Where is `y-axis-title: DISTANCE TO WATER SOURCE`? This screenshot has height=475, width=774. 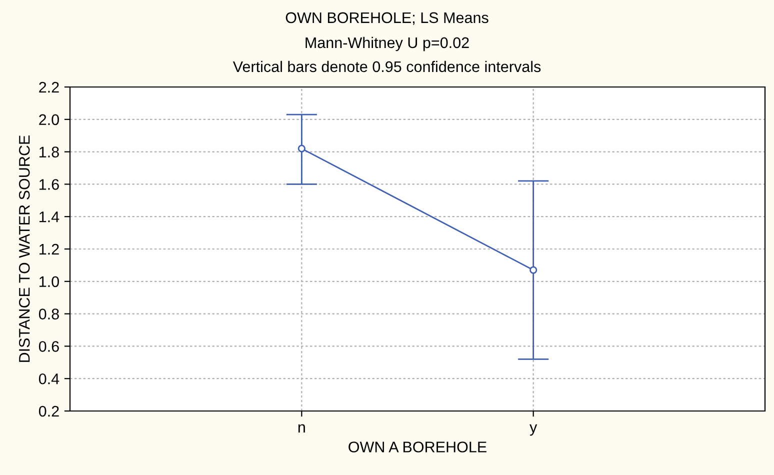 y-axis-title: DISTANCE TO WATER SOURCE is located at coordinates (24, 248).